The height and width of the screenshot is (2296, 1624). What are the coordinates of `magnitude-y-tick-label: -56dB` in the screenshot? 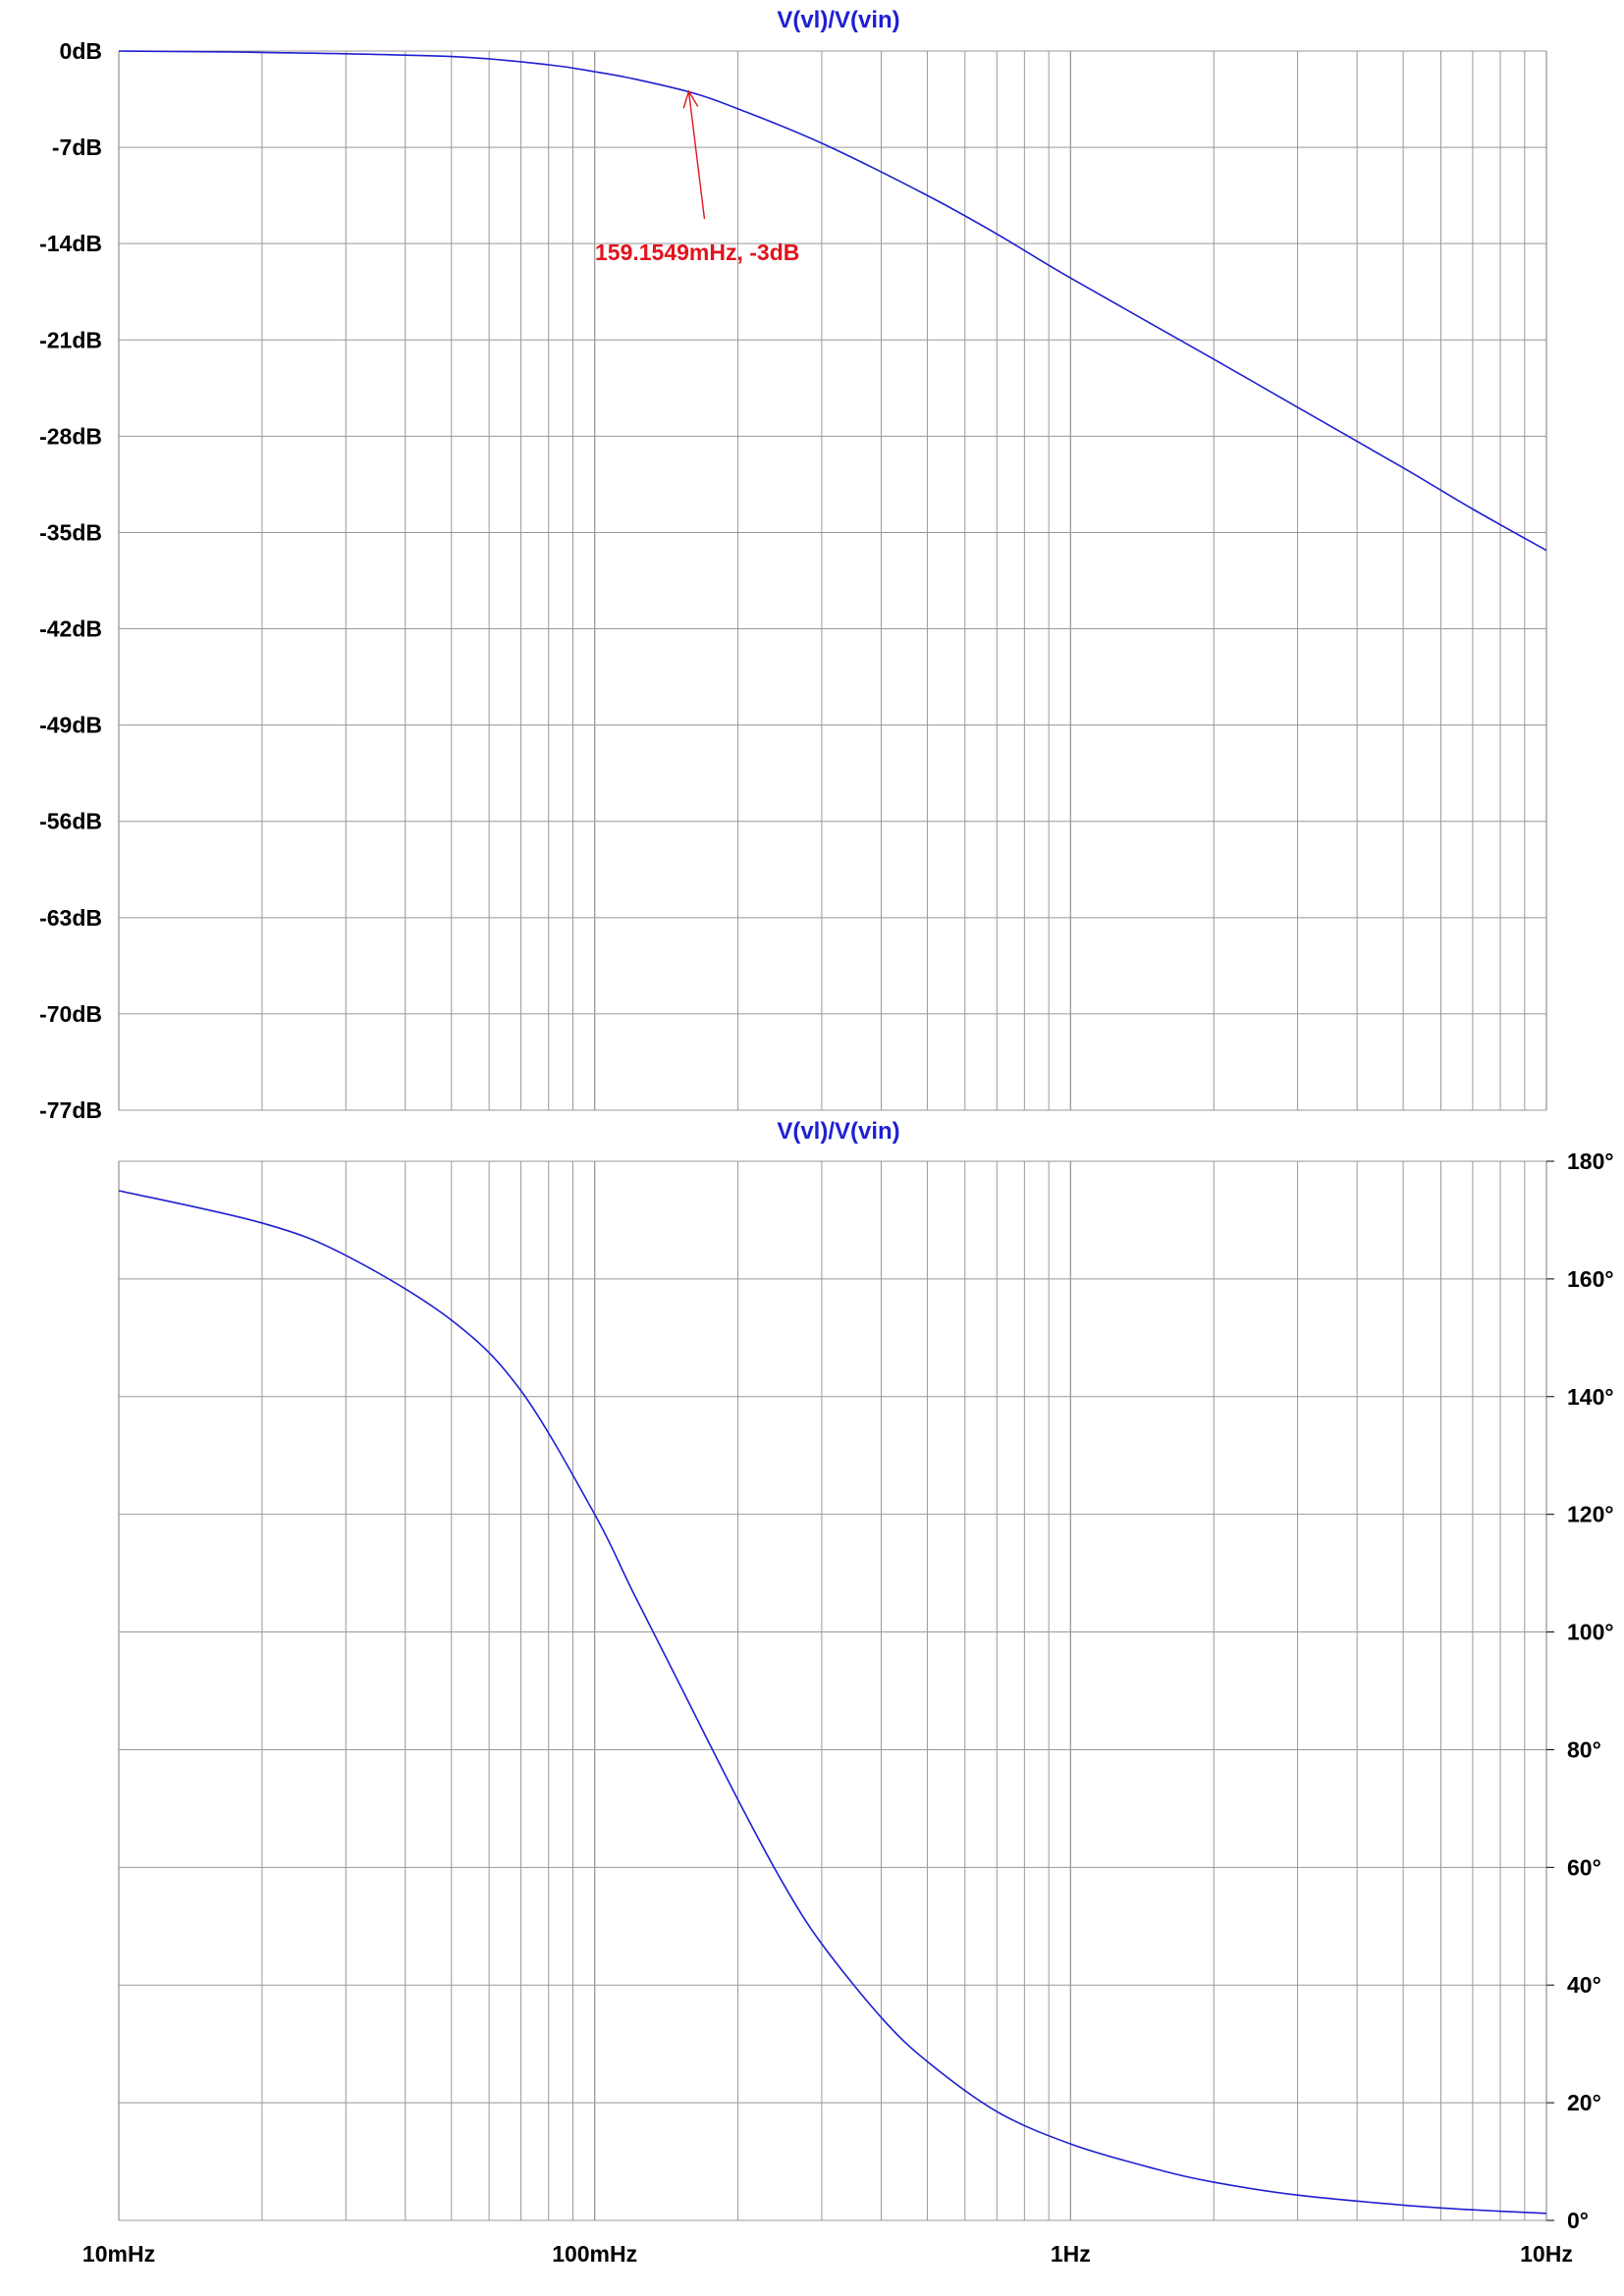 It's located at (70, 821).